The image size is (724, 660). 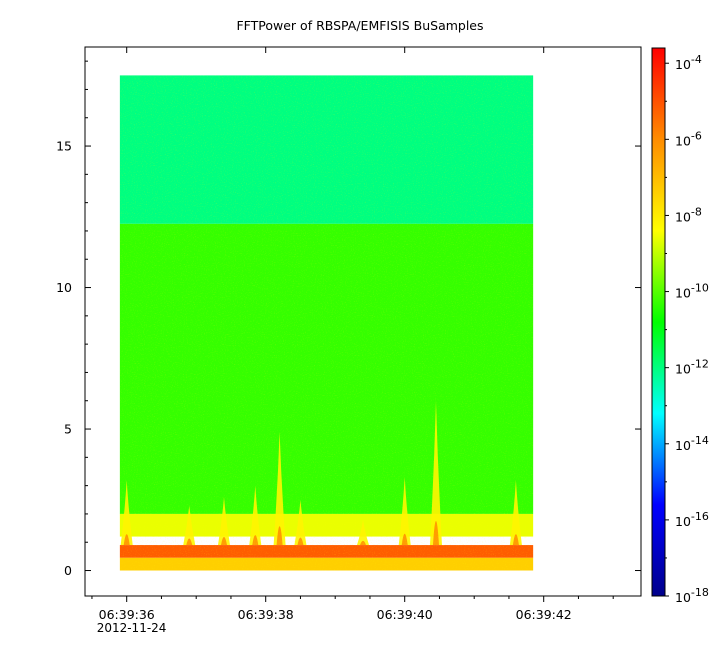 What do you see at coordinates (544, 614) in the screenshot?
I see `x-axis-tick-label: 06:39:42` at bounding box center [544, 614].